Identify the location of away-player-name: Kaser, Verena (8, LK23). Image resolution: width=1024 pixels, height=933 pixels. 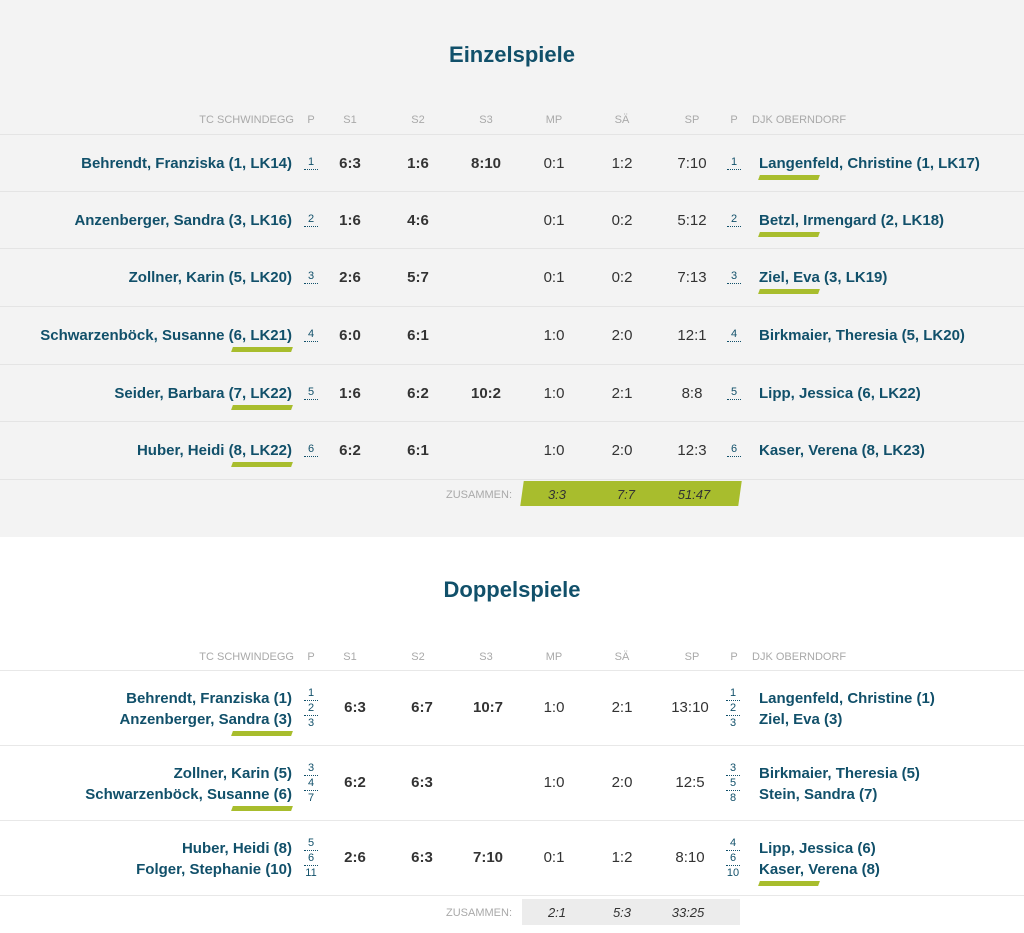
(842, 450).